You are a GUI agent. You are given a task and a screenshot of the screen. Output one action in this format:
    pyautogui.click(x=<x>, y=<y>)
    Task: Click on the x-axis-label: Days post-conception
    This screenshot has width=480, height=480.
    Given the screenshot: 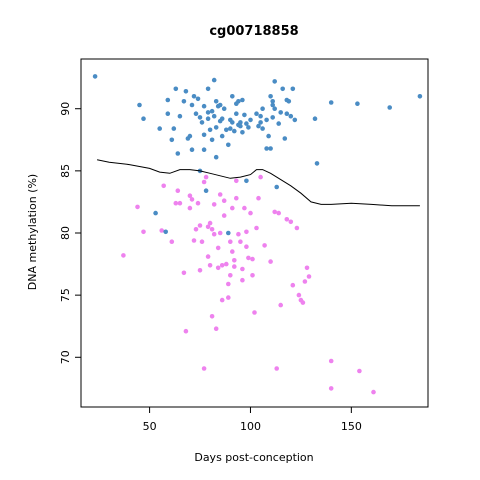 What is the action you would take?
    pyautogui.click(x=253, y=457)
    